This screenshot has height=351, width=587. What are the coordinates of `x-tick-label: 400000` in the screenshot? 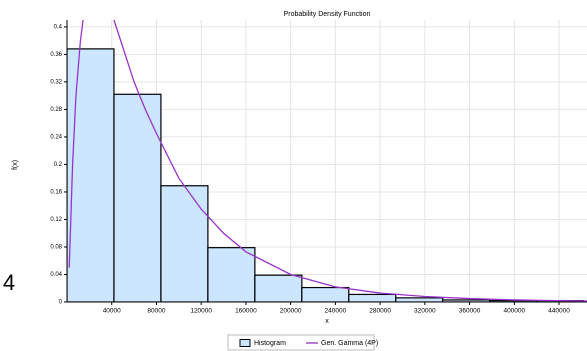 It's located at (514, 311).